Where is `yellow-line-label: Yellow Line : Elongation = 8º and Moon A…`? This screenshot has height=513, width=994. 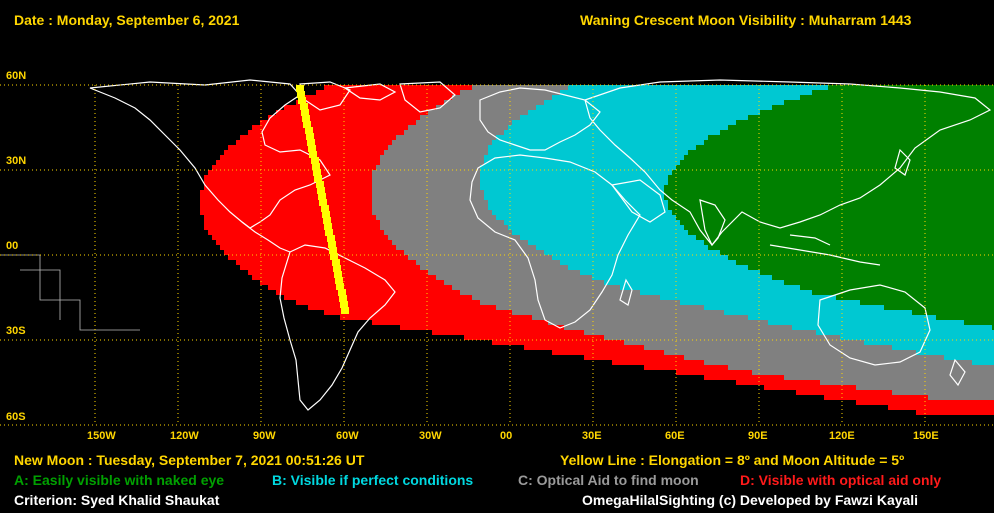 yellow-line-label: Yellow Line : Elongation = 8º and Moon A… is located at coordinates (732, 460).